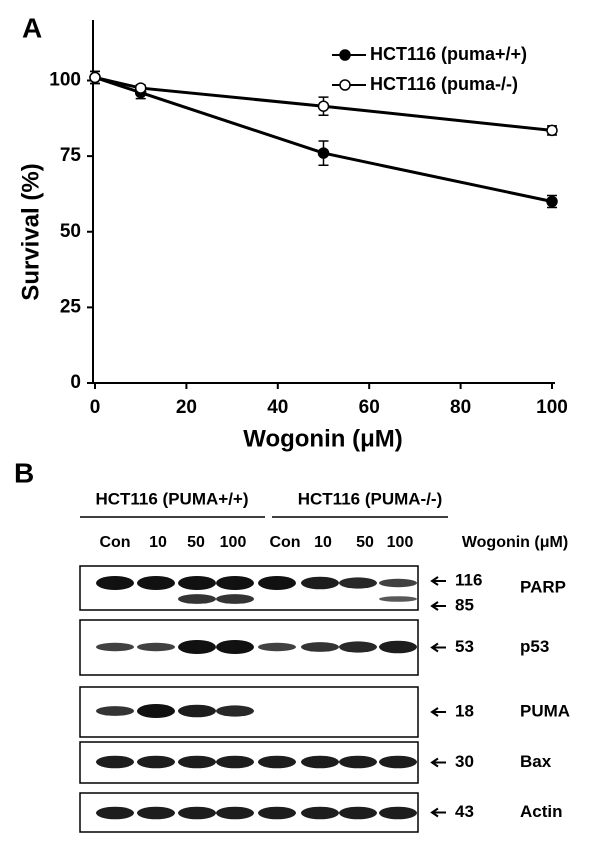 The width and height of the screenshot is (600, 843). I want to click on protein-label: Actin, so click(541, 811).